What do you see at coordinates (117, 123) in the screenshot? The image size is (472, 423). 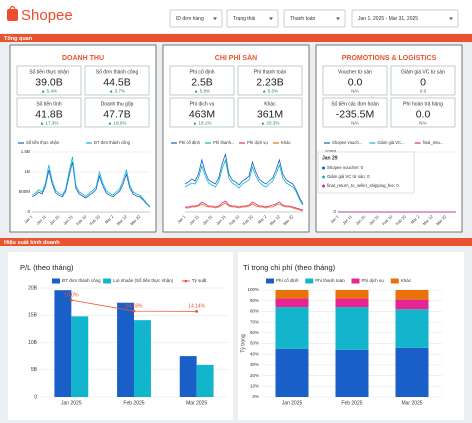 I see `kpi-change: ▲ 18.0%` at bounding box center [117, 123].